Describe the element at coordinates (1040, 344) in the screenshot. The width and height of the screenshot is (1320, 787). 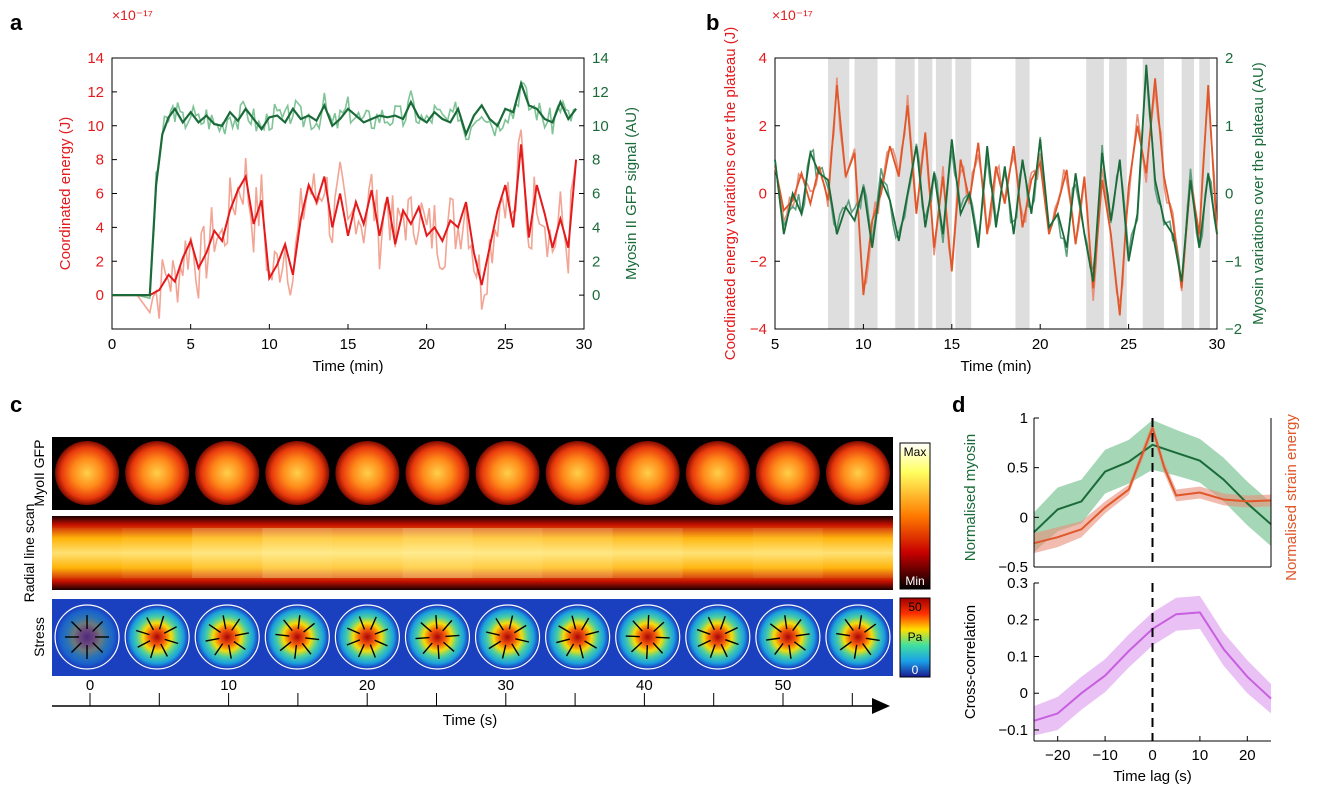
I see `x-tick-label: 20` at that location.